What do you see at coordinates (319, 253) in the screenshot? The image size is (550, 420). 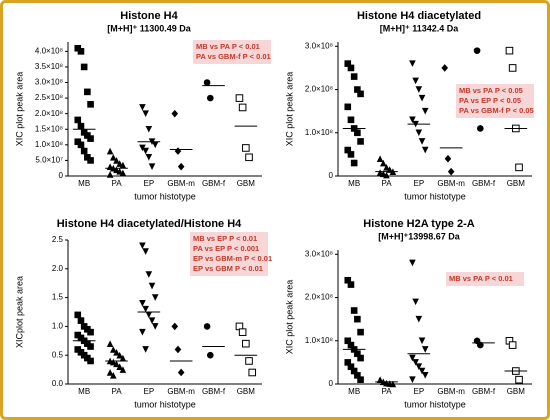 I see `y-tick-label: 3.0×10⁸` at bounding box center [319, 253].